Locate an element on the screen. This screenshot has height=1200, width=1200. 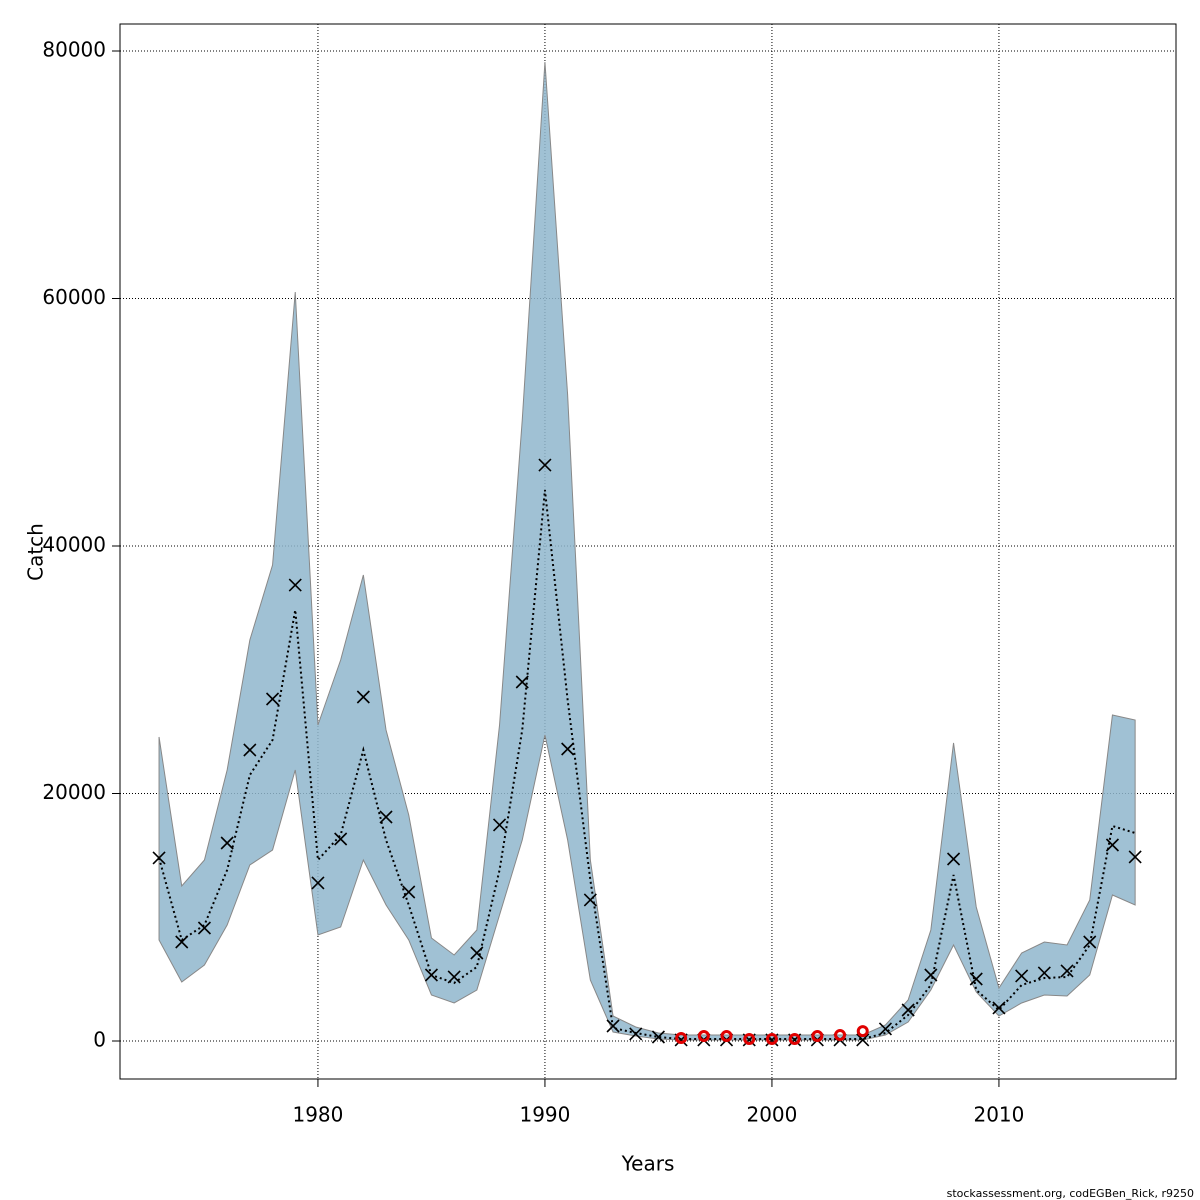
x-axis-label: Years is located at coordinates (648, 1164).